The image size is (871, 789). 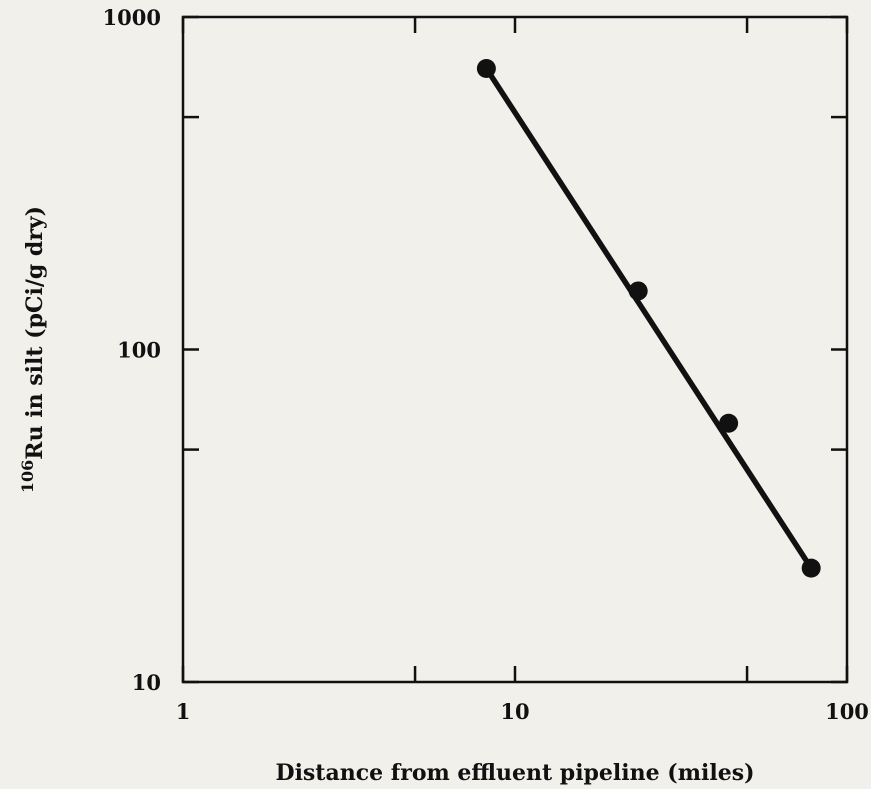 What do you see at coordinates (183, 711) in the screenshot?
I see `x-tick-label: 1` at bounding box center [183, 711].